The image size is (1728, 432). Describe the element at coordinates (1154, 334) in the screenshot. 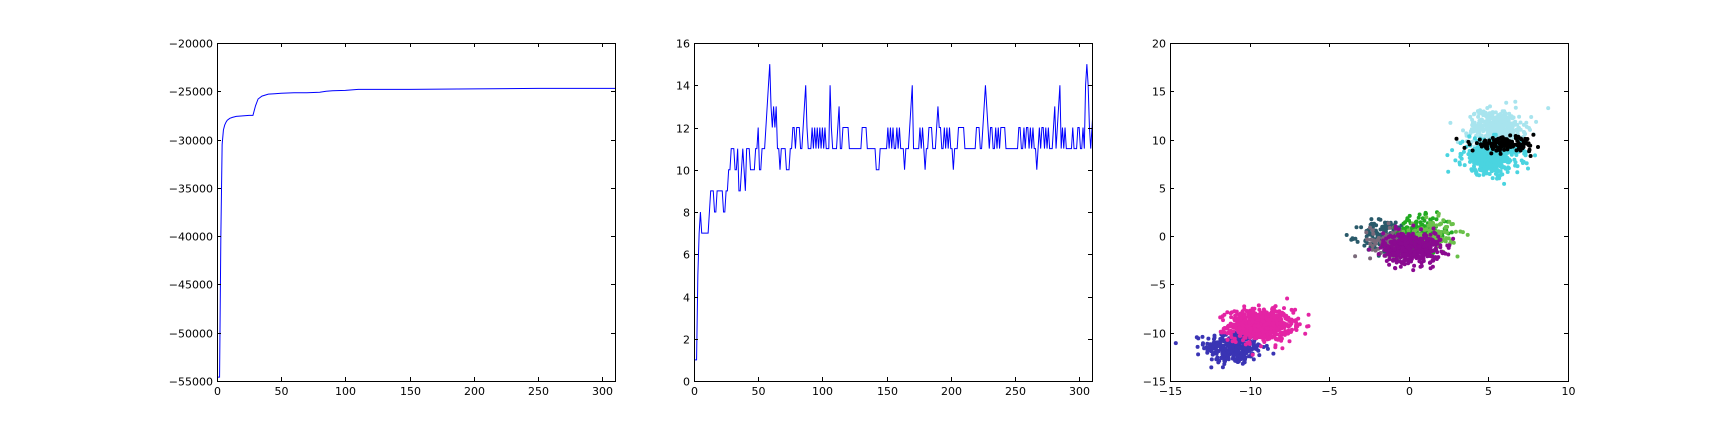

I see `y-tick-label: −10` at that location.